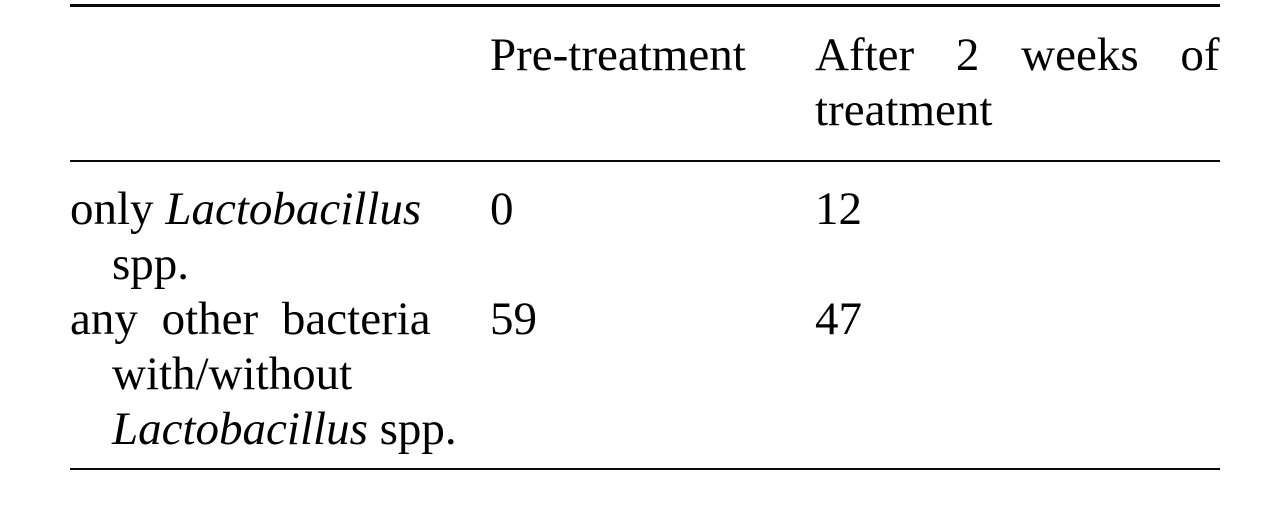 The image size is (1262, 510). Describe the element at coordinates (618, 55) in the screenshot. I see `header-pre-treatment-label: Pre-treatment` at that location.